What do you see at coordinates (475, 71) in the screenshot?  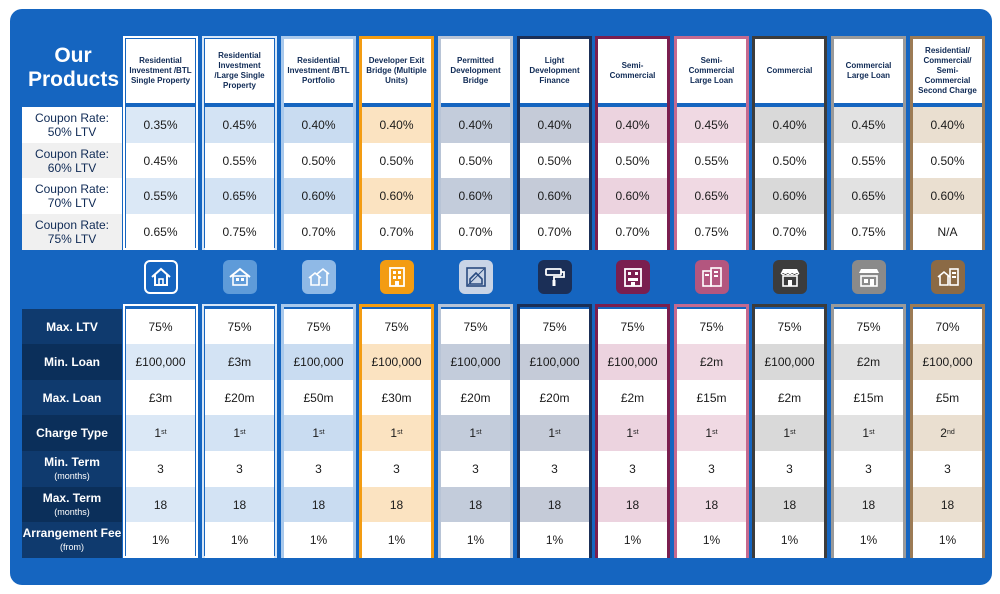 I see `product-name: Permitted Development Bridge` at bounding box center [475, 71].